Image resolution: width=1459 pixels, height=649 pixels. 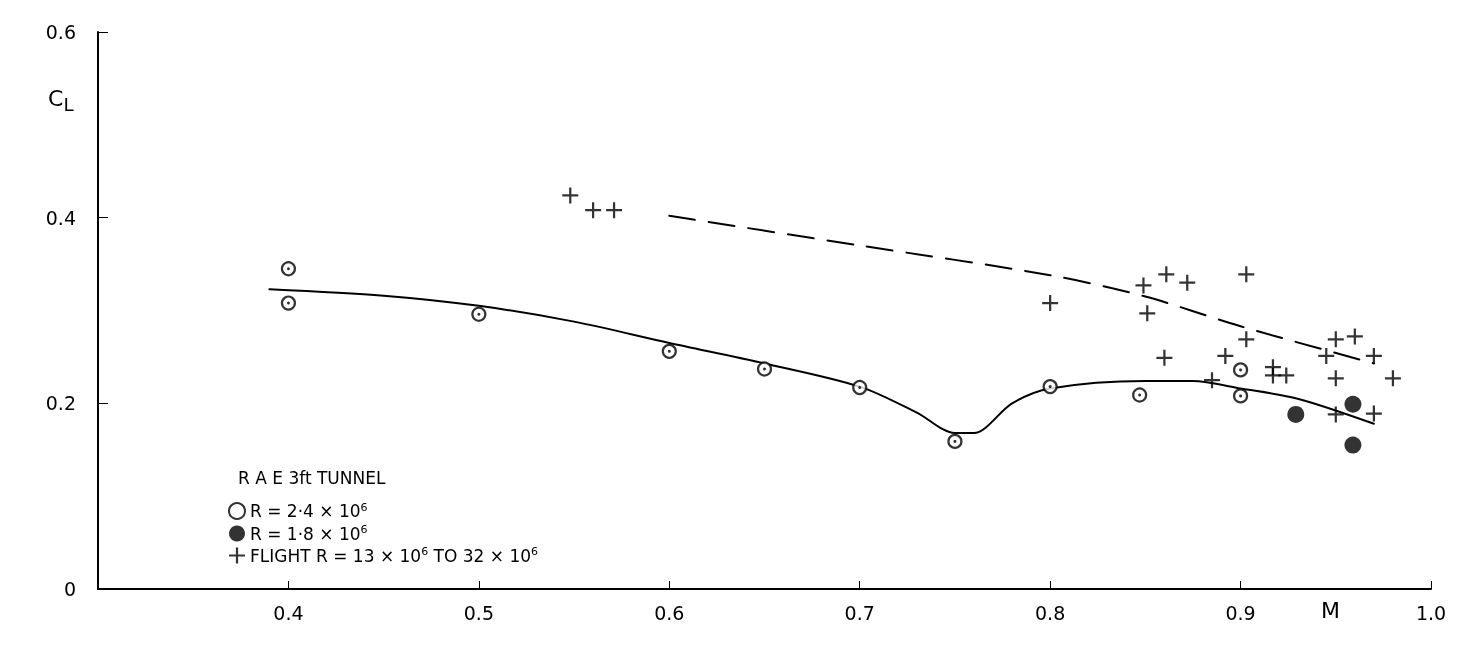 What do you see at coordinates (1240, 612) in the screenshot?
I see `x-tick-label: 0.9` at bounding box center [1240, 612].